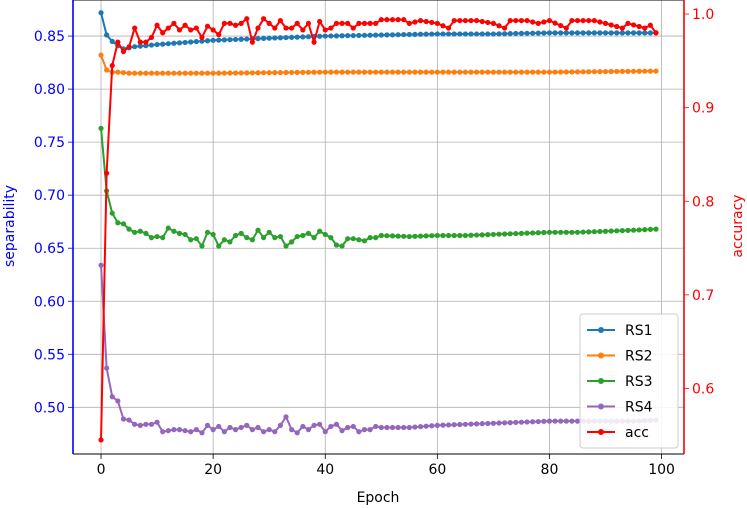  What do you see at coordinates (550, 470) in the screenshot?
I see `x-tick-label: 80` at bounding box center [550, 470].